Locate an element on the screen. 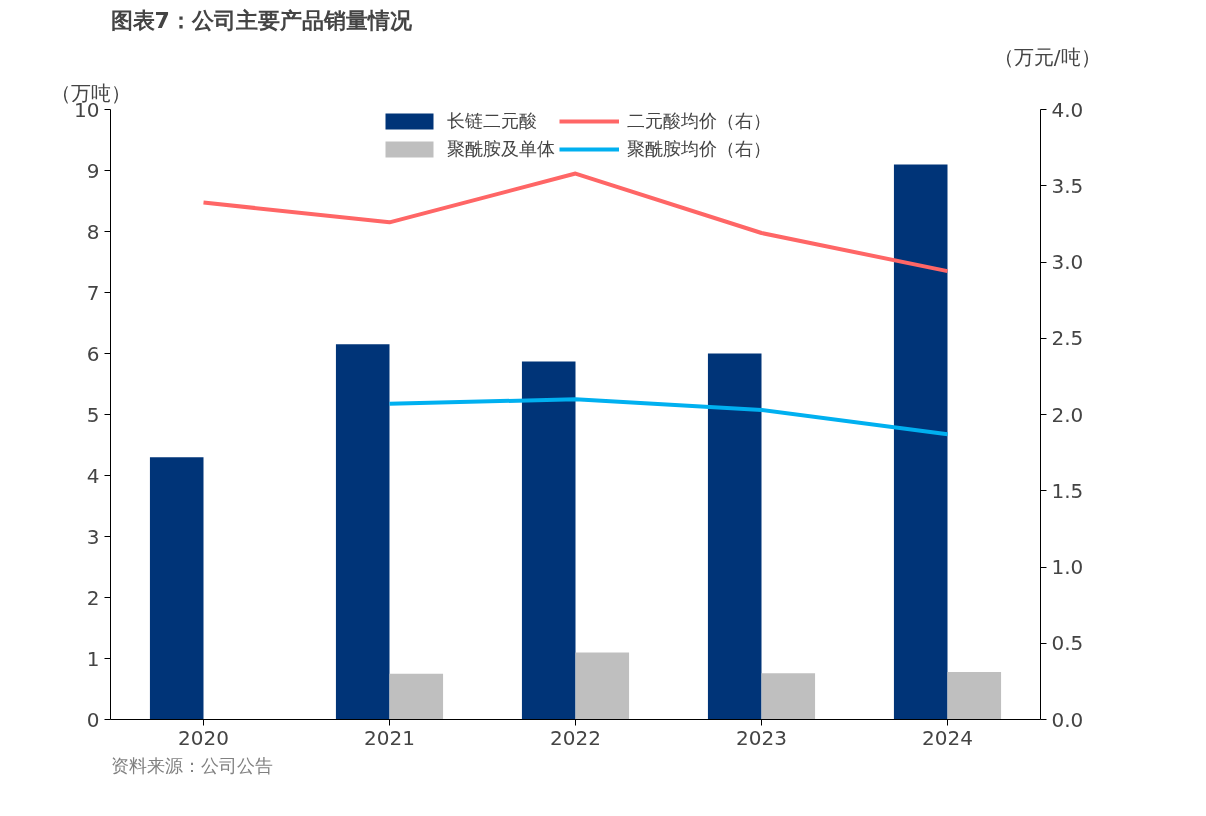  text: 资料来源：公司公告 is located at coordinates (191, 765).